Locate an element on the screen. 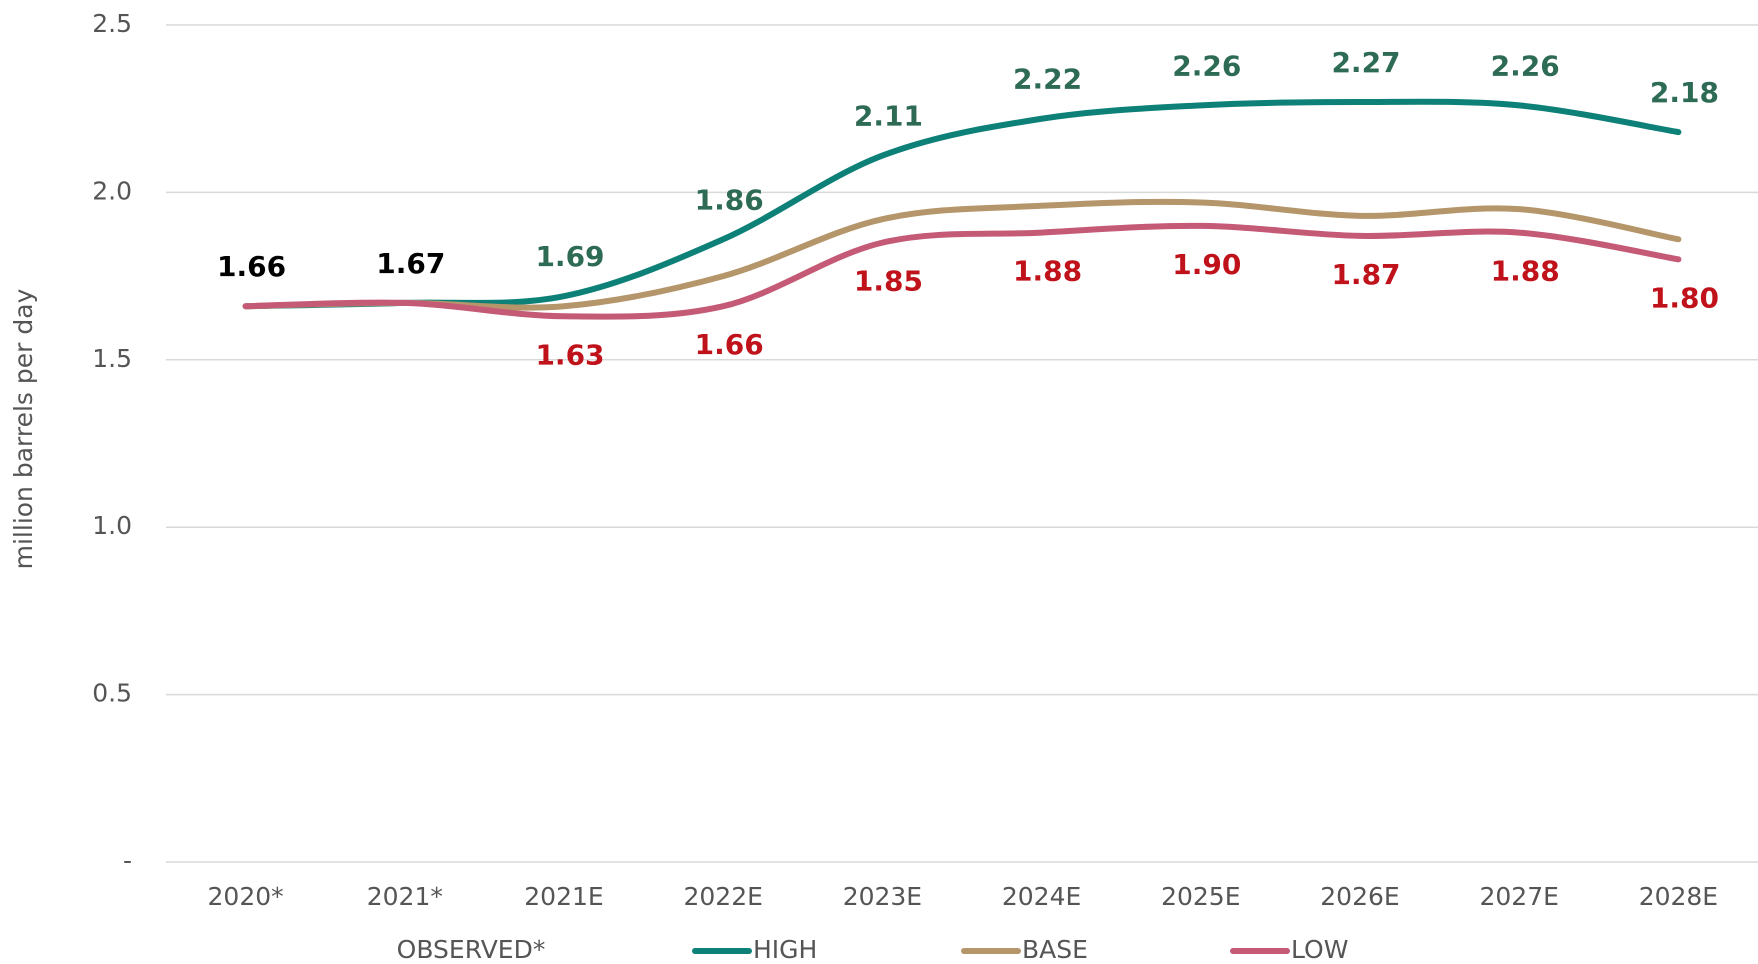  data-label: 1.85 is located at coordinates (888, 281).